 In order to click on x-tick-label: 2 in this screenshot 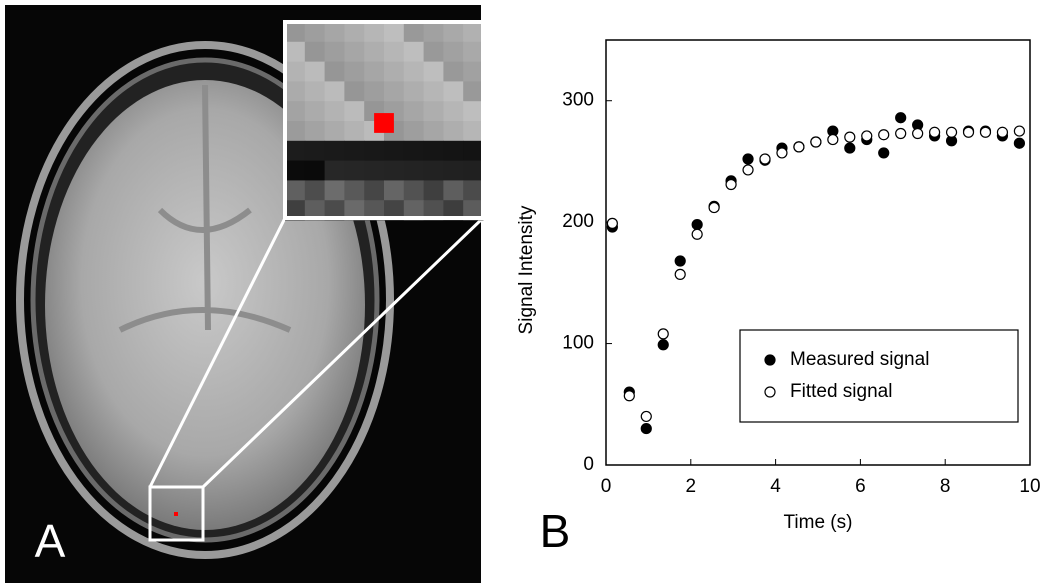, I will do `click(691, 486)`.